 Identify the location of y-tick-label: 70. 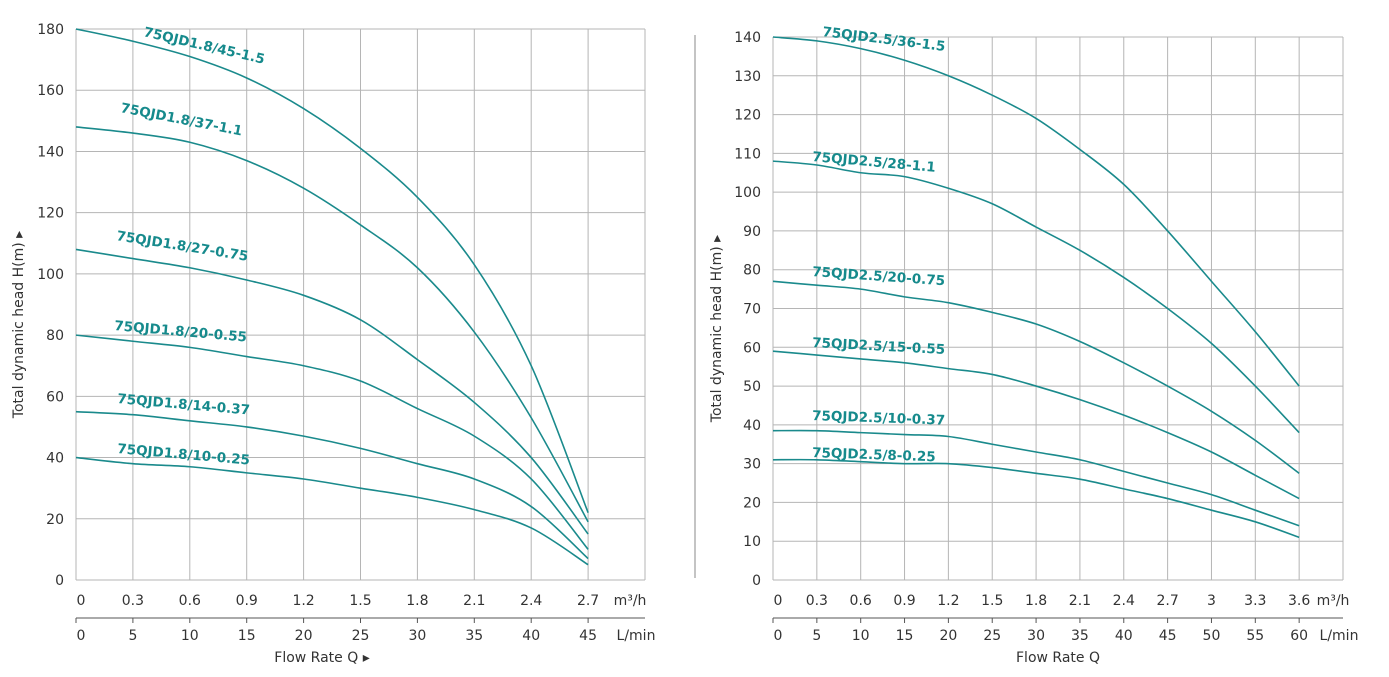
(752, 310).